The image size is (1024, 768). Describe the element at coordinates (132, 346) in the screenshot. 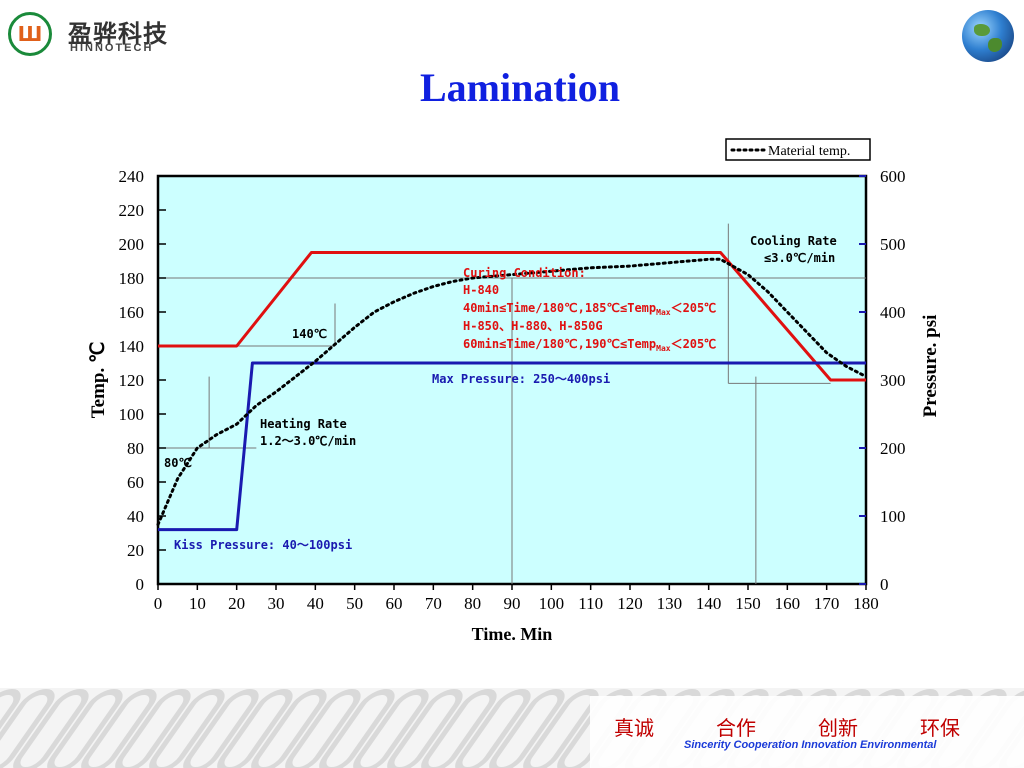

I see `y-tick-label: 140` at that location.